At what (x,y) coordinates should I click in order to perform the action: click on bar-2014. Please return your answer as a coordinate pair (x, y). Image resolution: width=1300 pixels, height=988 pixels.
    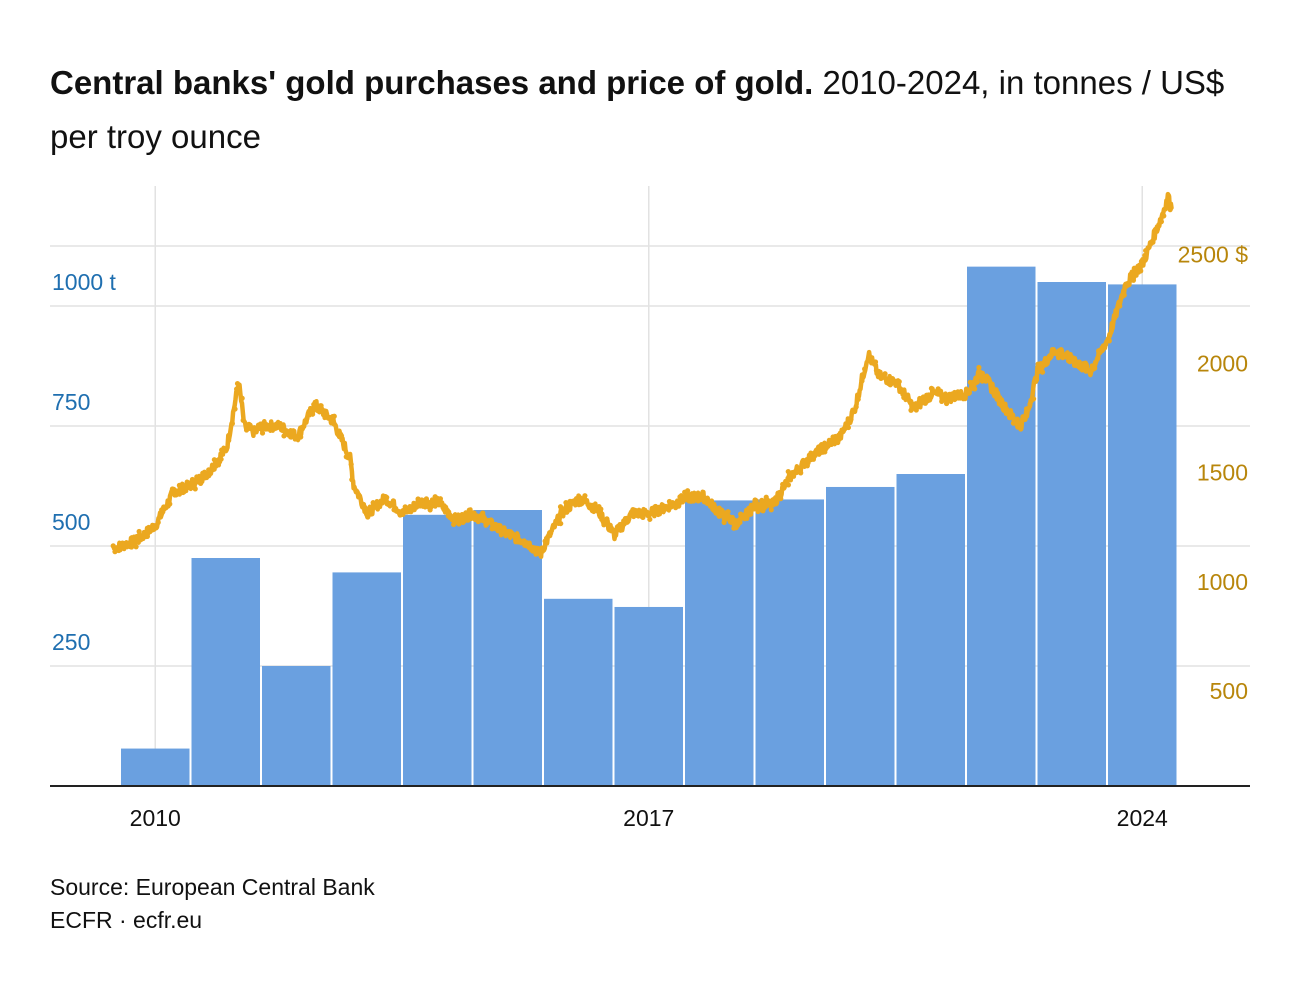
    Looking at the image, I should click on (437, 650).